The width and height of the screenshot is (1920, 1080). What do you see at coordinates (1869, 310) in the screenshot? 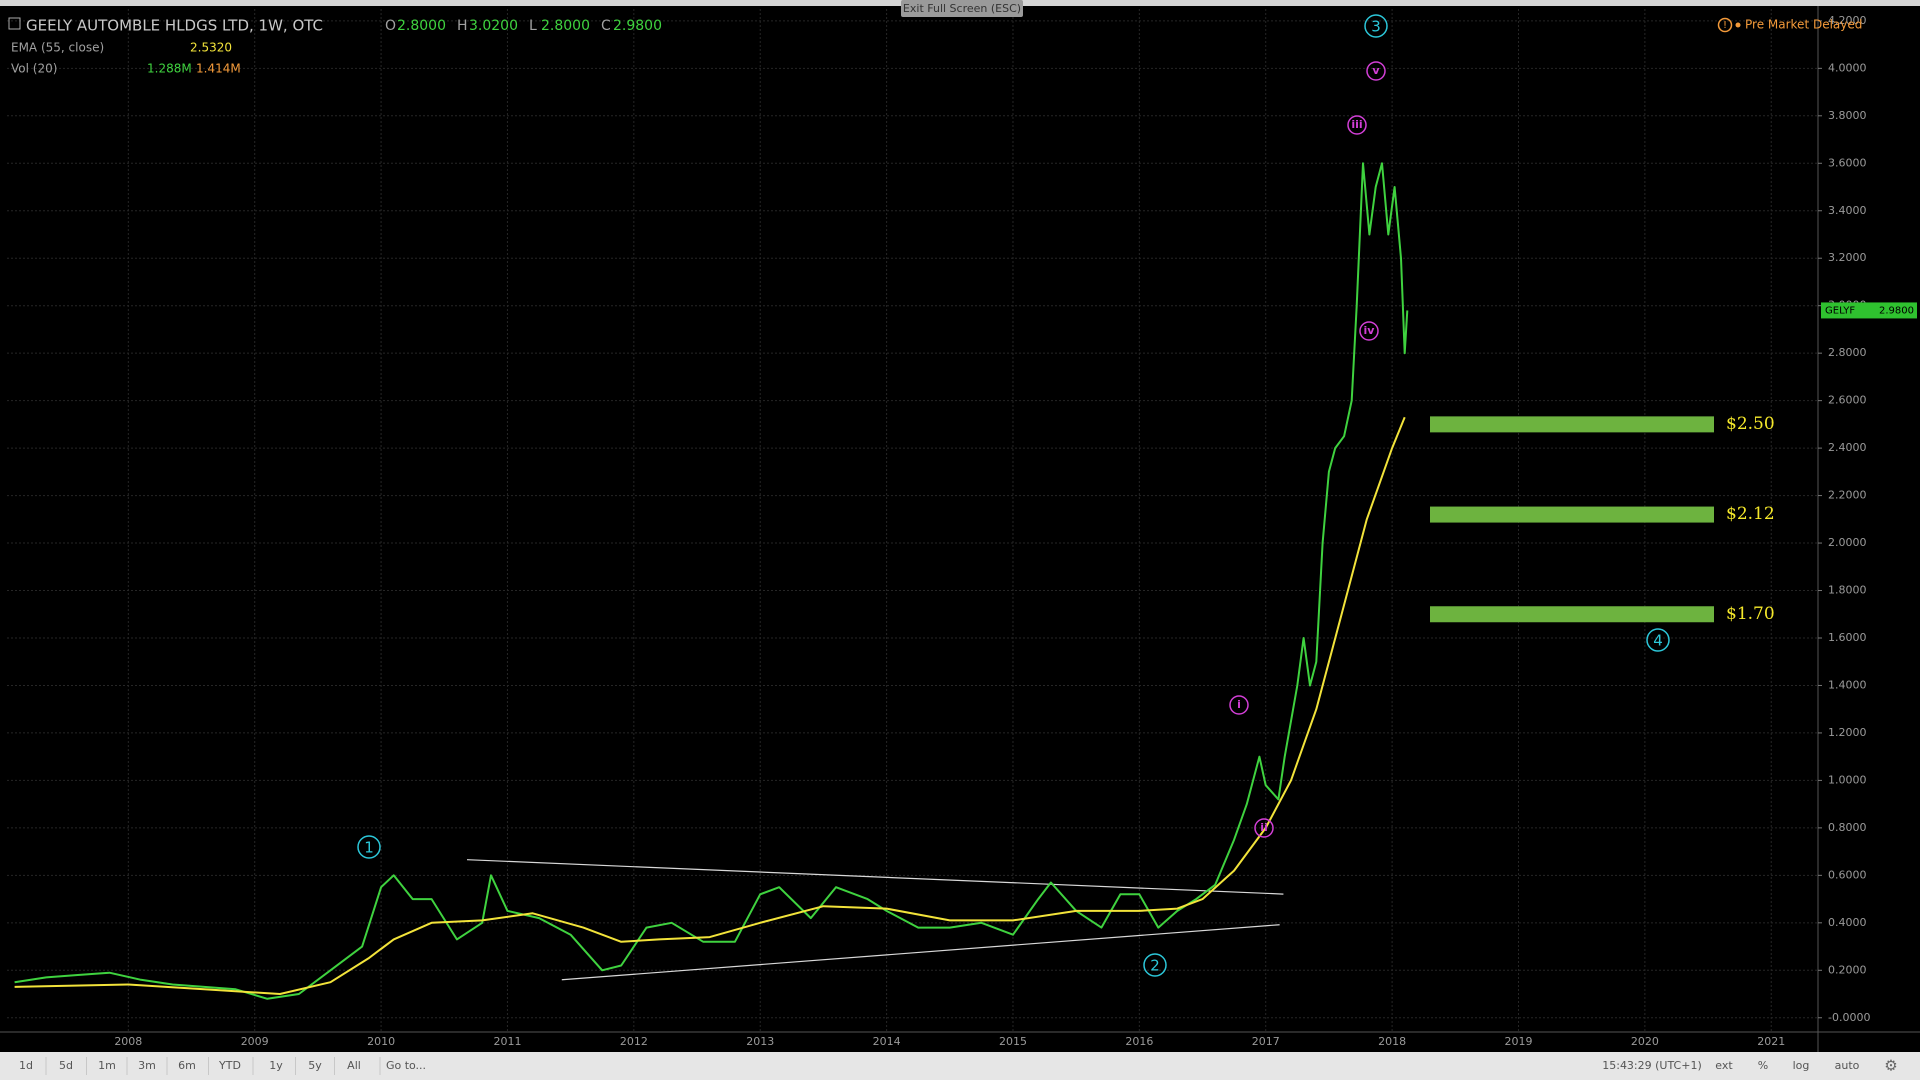
I see `price-tag` at bounding box center [1869, 310].